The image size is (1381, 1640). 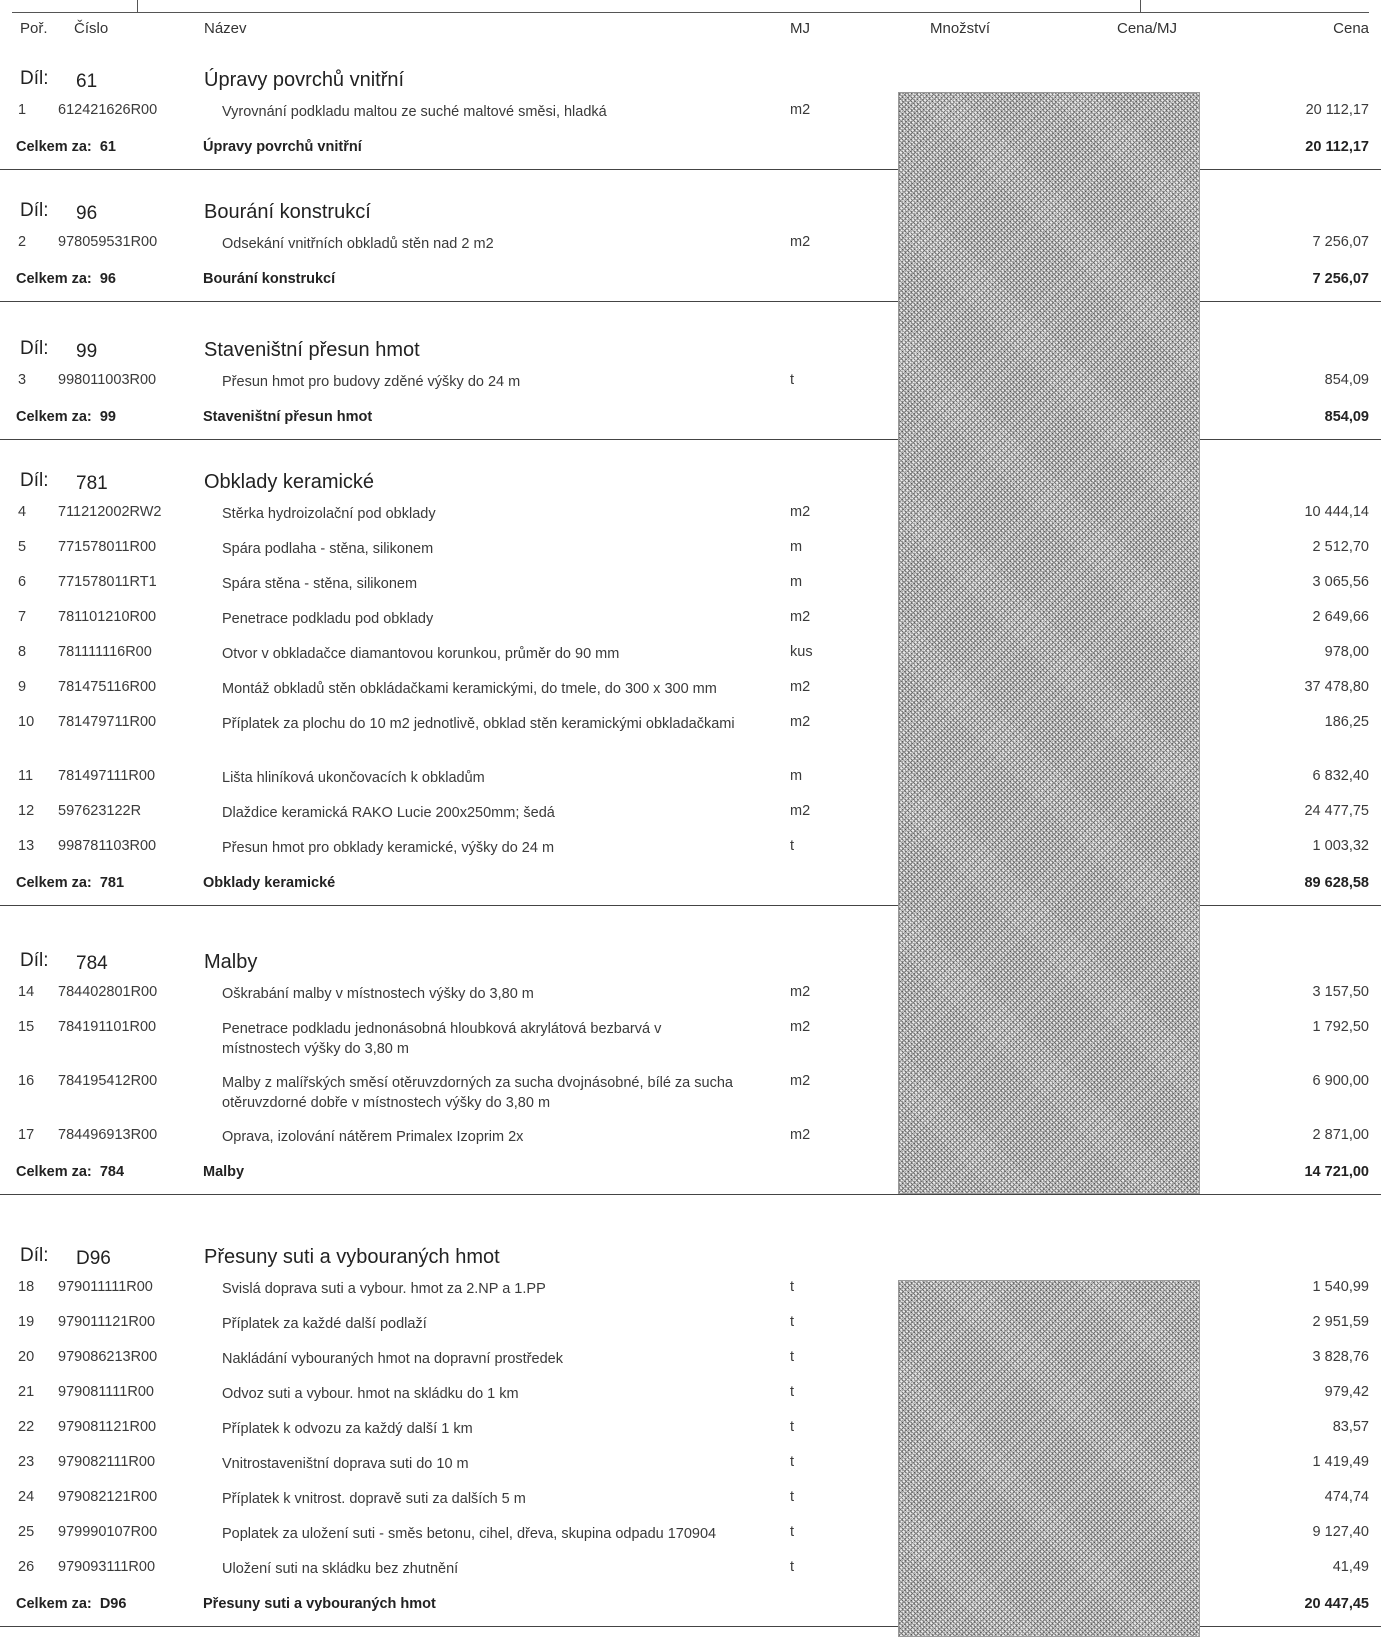 I want to click on total-label: Celkem za: 61, so click(x=66, y=147).